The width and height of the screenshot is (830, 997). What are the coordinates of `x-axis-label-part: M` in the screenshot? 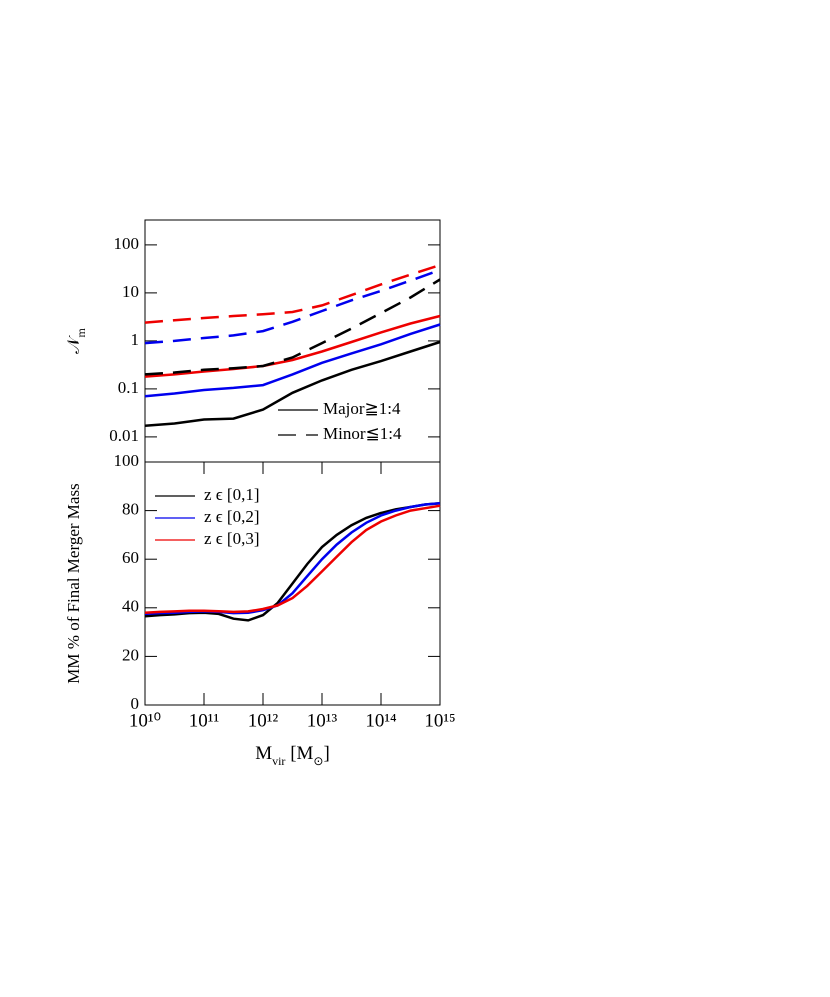 It's located at (263, 753).